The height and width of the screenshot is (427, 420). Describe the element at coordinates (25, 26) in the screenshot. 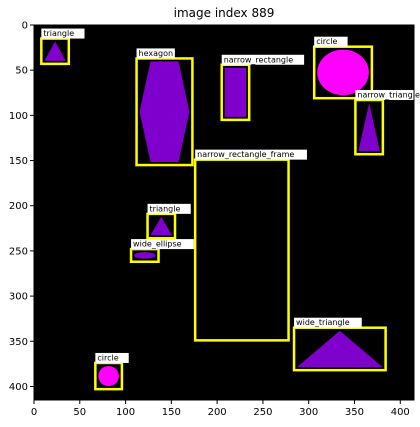

I see `y-tick-label: 0` at that location.